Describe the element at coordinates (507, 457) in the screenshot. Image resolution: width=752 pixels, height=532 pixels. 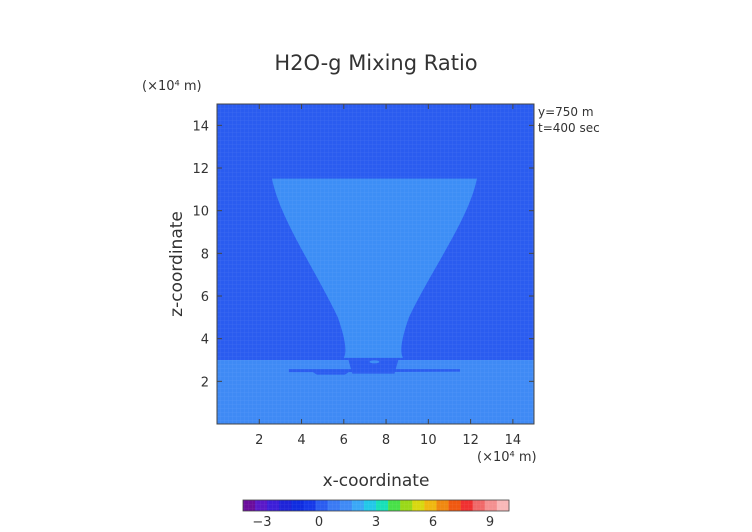
I see `x-unit-label: (×10⁴ m)` at that location.